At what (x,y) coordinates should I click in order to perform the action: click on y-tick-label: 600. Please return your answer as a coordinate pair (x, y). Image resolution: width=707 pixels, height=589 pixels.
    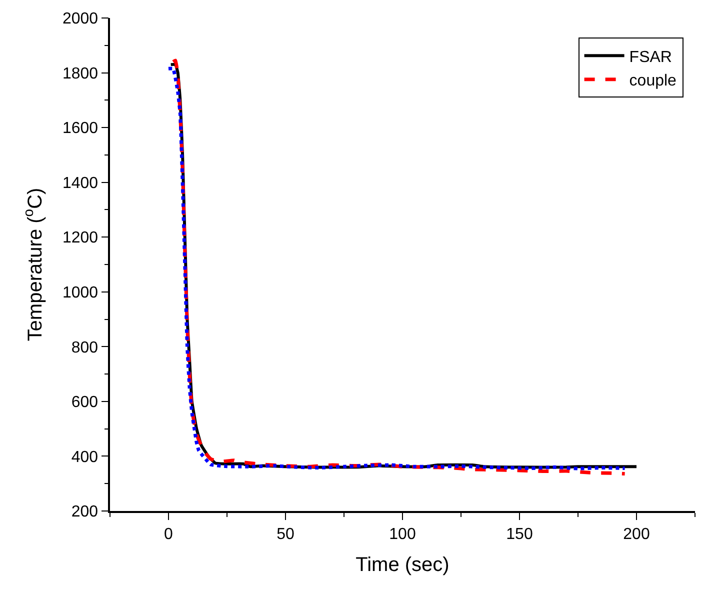
    Looking at the image, I should click on (84, 403).